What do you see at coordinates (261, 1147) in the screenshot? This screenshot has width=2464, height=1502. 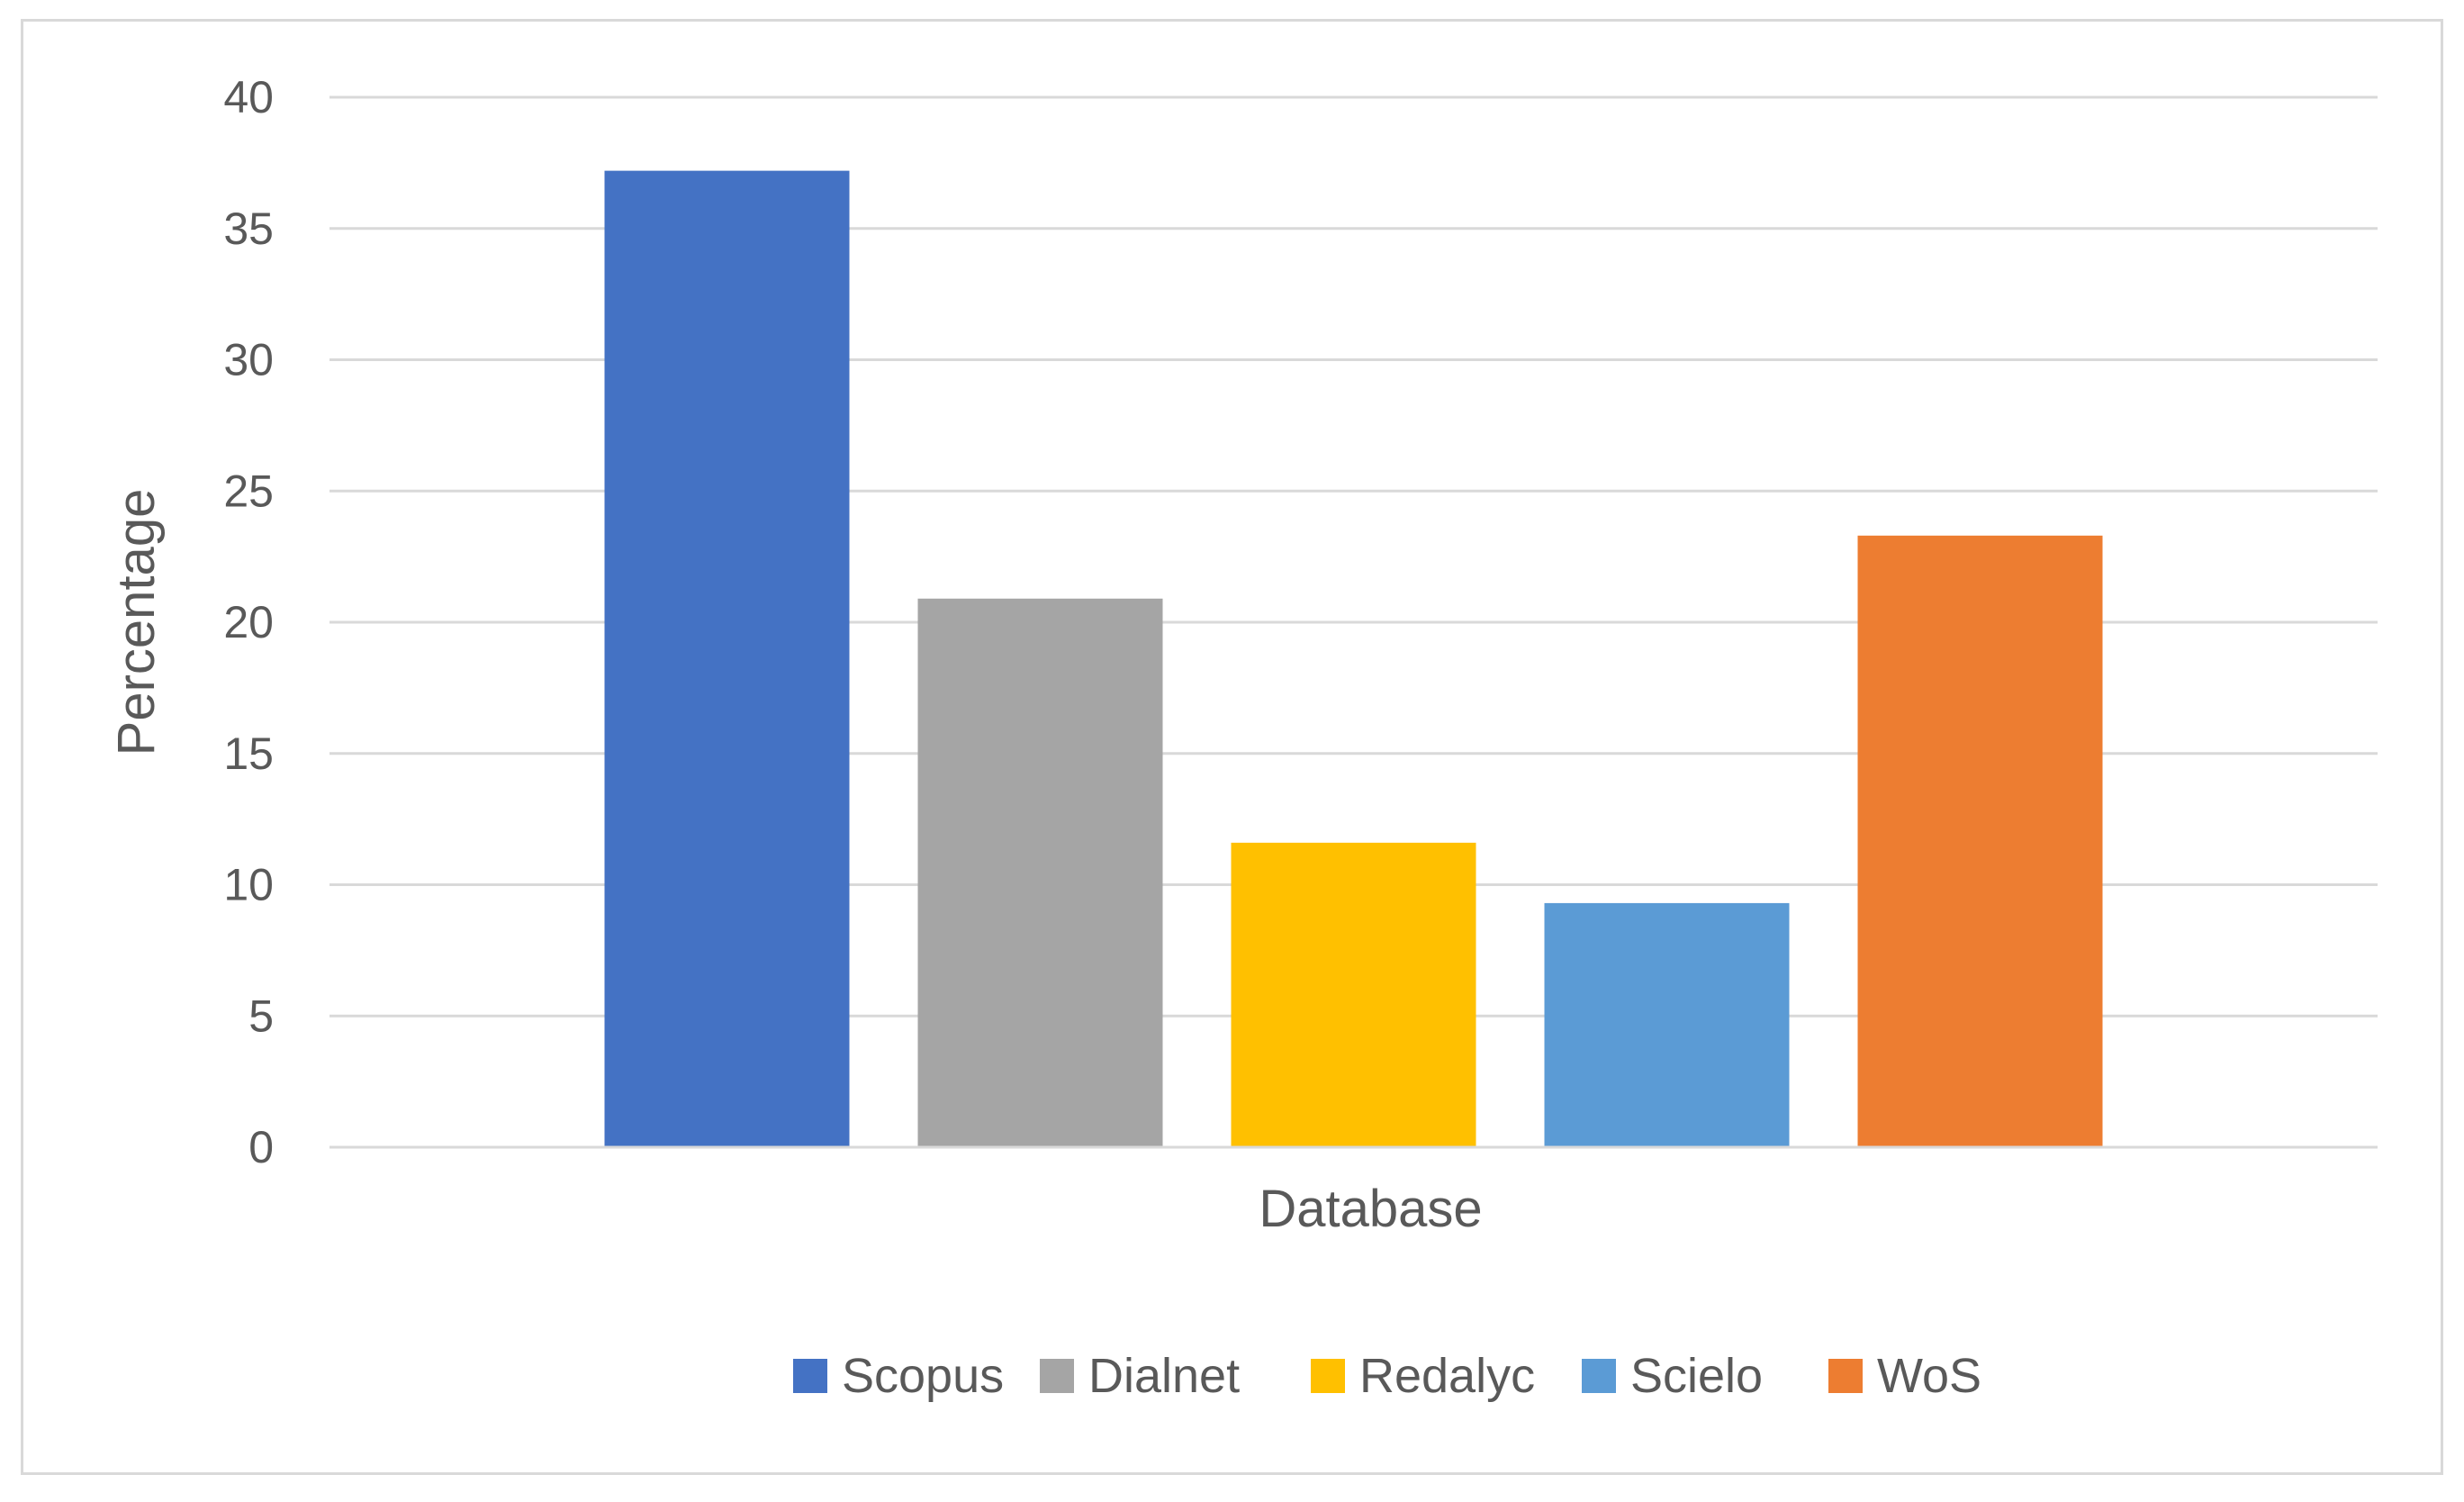 I see `y-tick-label: 0` at bounding box center [261, 1147].